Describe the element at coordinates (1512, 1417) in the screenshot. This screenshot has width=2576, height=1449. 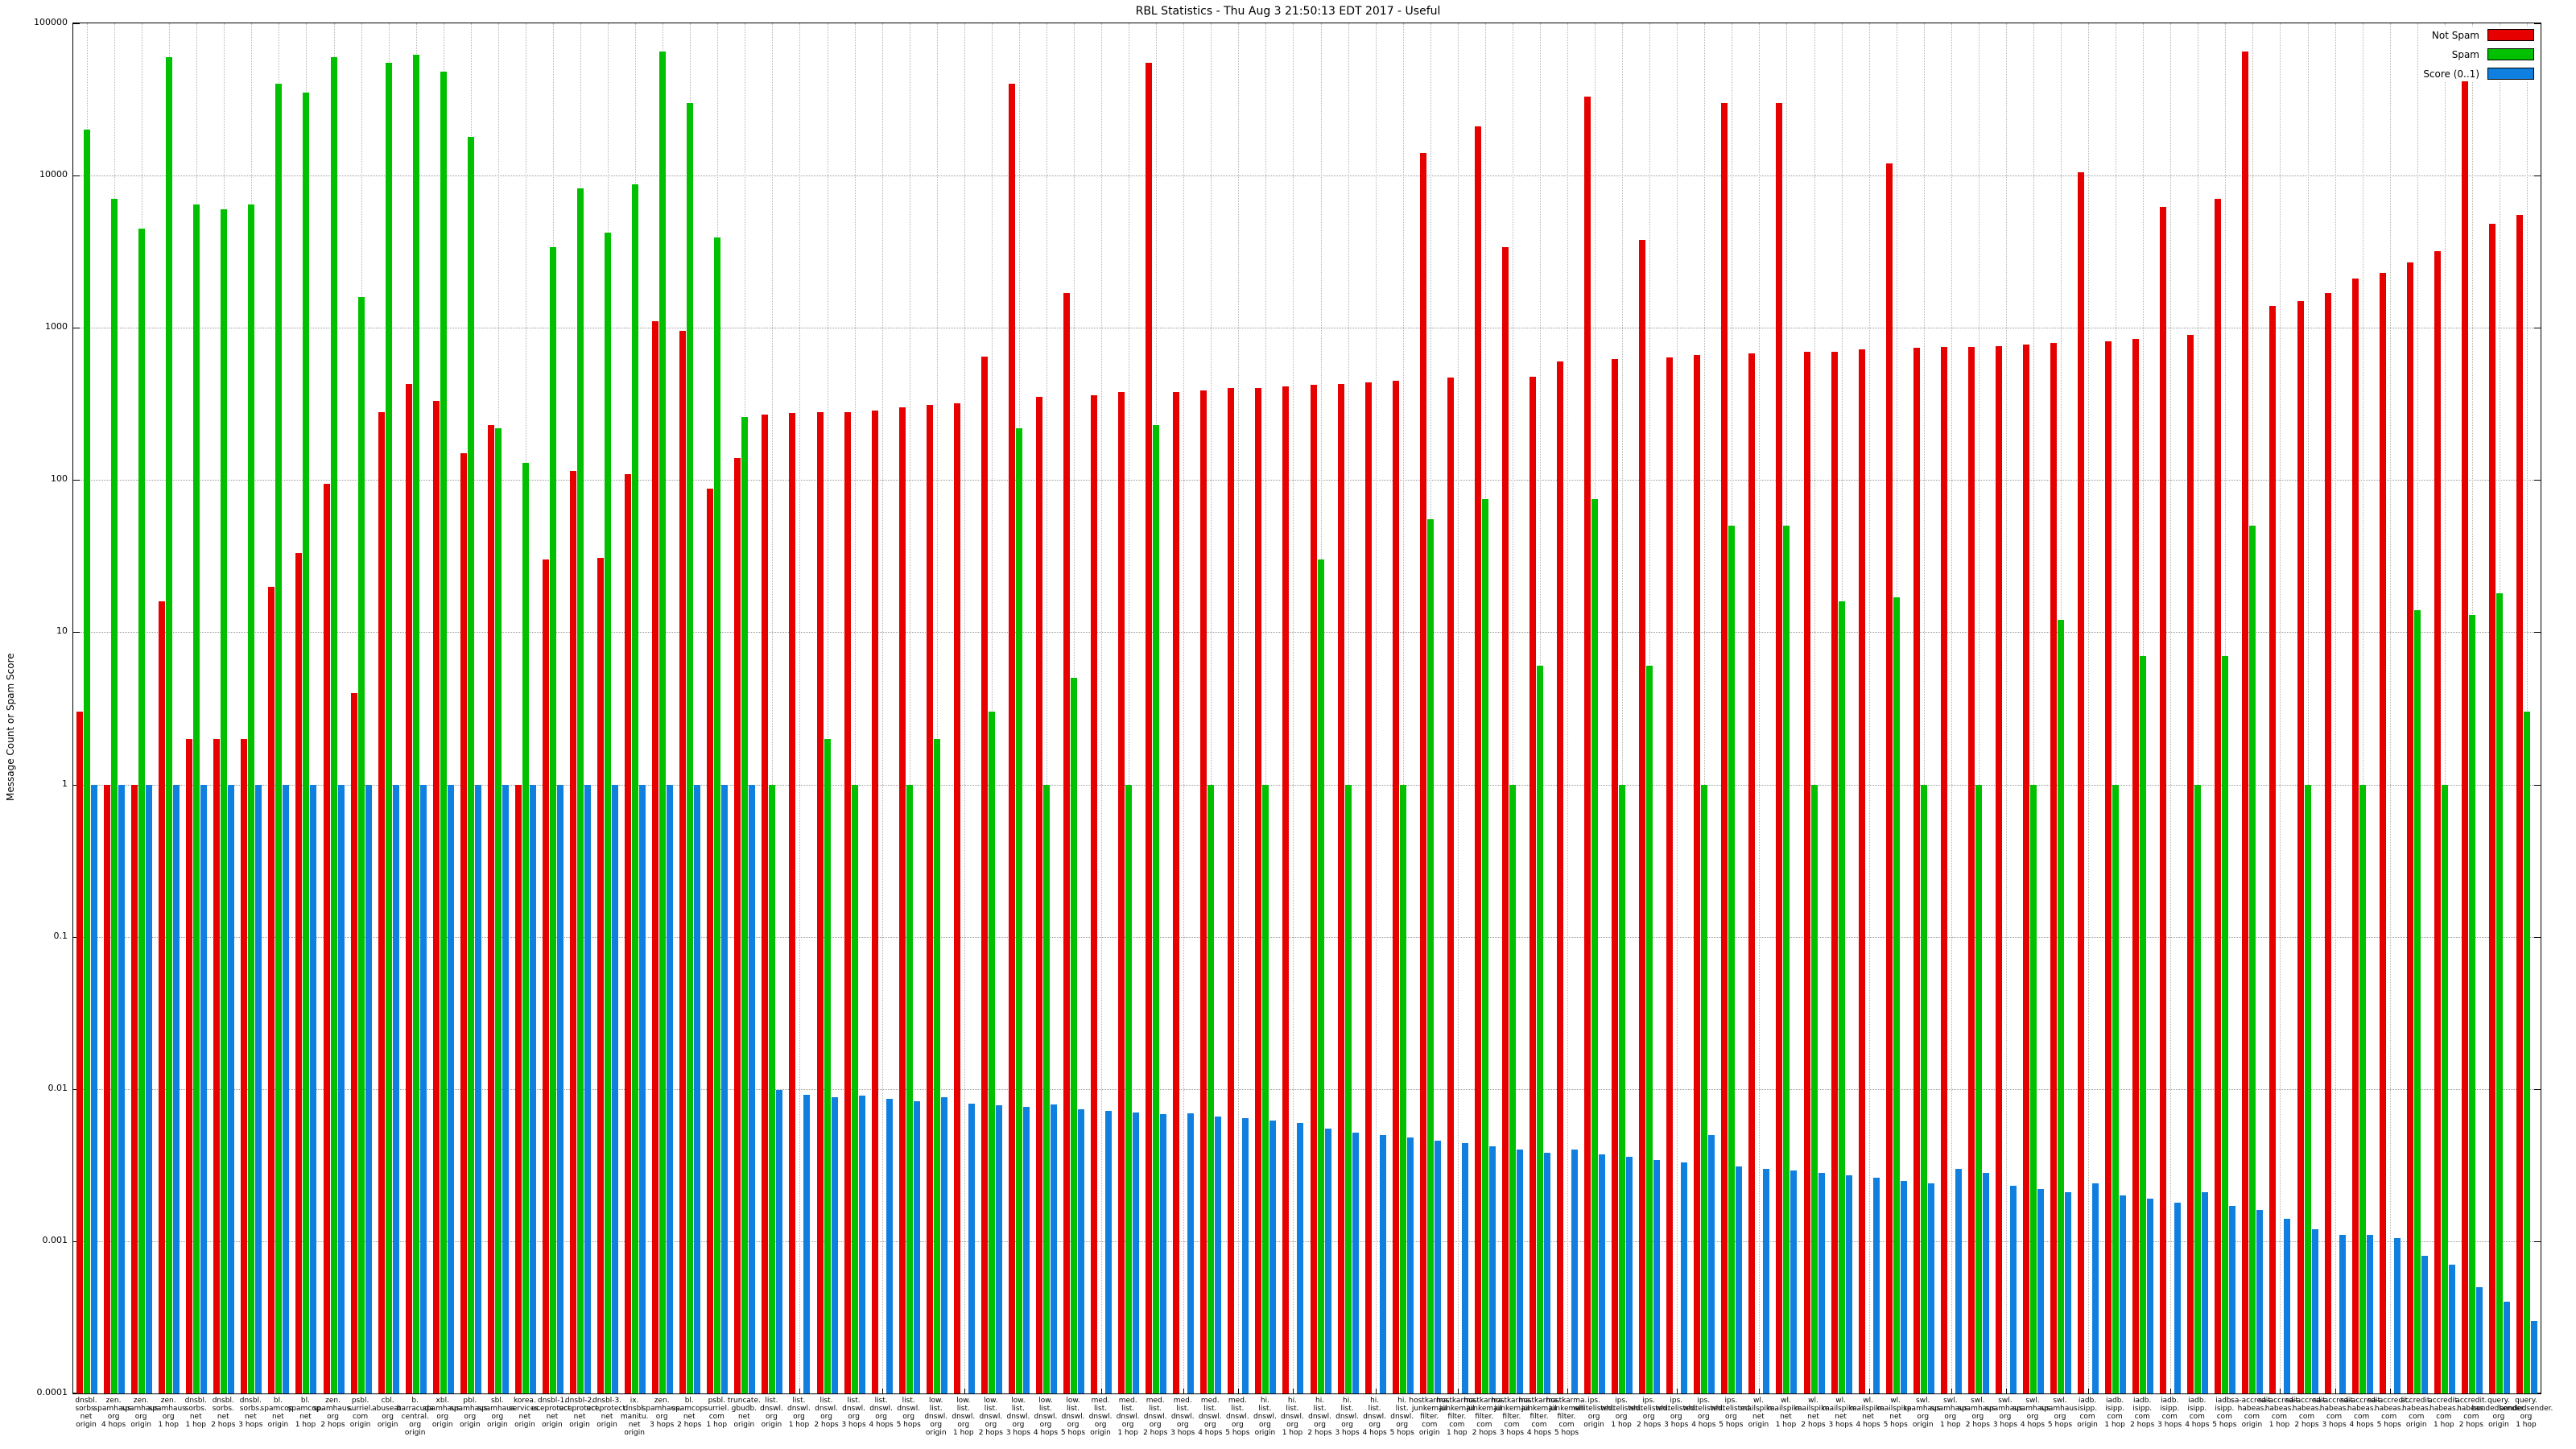
I see `x-tick-label: hostkarma. junkemail filter. com 3 hops` at that location.